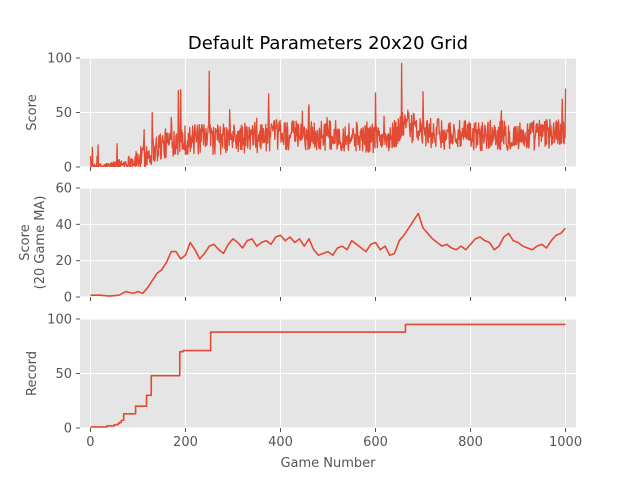 The width and height of the screenshot is (640, 480). What do you see at coordinates (185, 442) in the screenshot?
I see `x-tick-label: 200` at bounding box center [185, 442].